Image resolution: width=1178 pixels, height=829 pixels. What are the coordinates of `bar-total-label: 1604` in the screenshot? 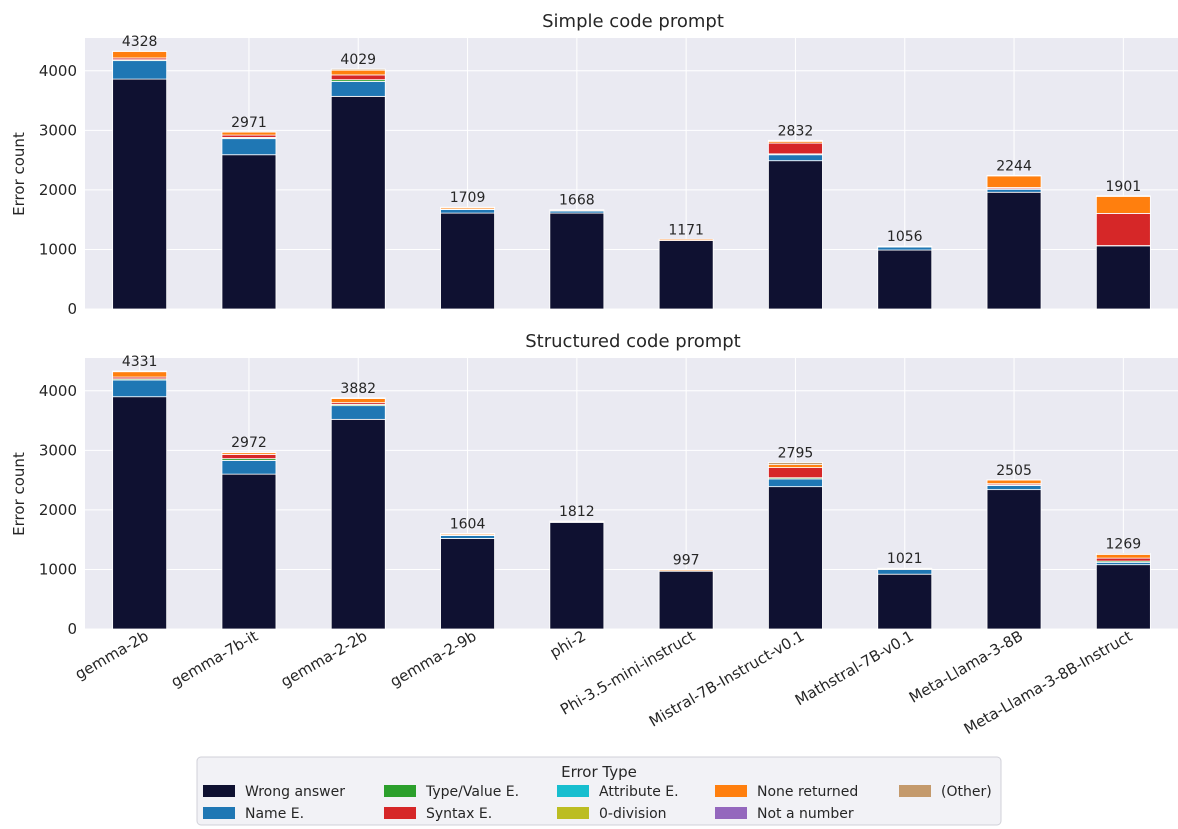 It's located at (468, 524).